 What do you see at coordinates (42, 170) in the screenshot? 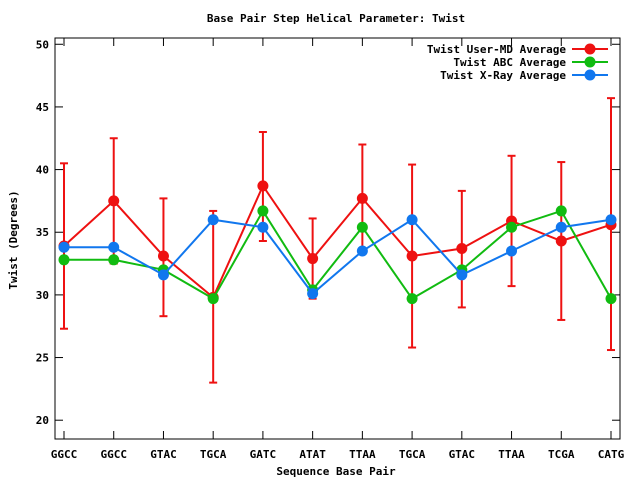
I see `y-tick-label: 40` at bounding box center [42, 170].